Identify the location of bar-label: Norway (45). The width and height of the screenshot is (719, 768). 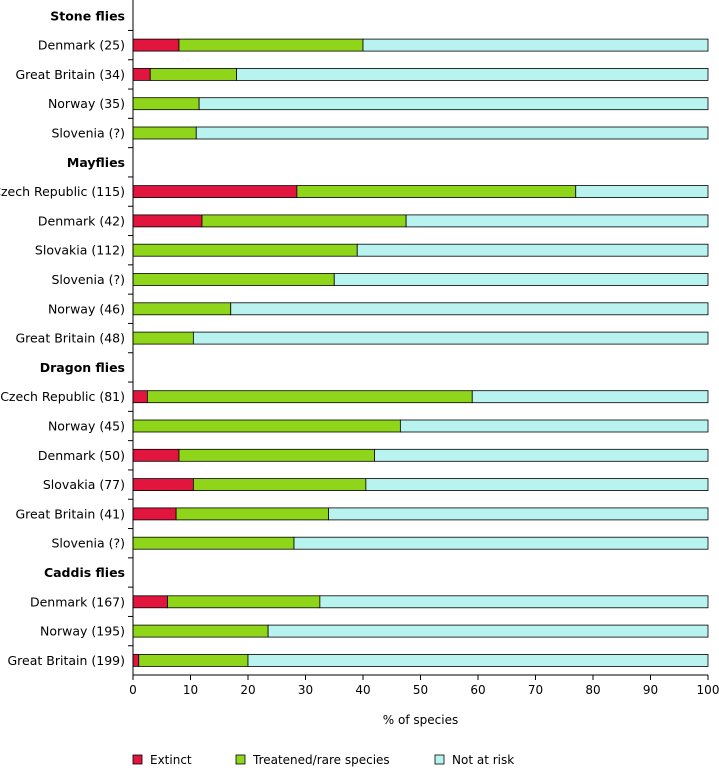
(86, 426).